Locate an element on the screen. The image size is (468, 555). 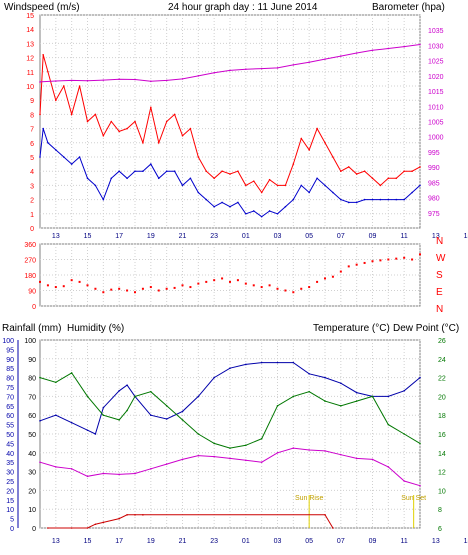
y-tick-label-direction: 180 is located at coordinates (30, 276).